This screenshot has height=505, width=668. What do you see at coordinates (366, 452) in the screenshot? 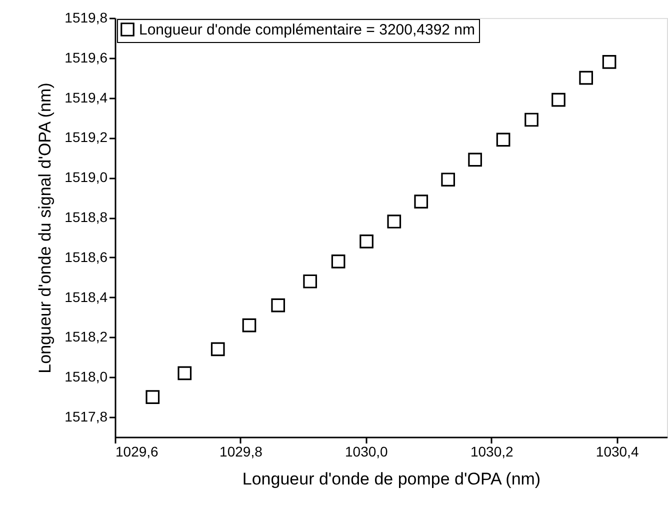
I see `x-tick-label: 1030,0` at bounding box center [366, 452].